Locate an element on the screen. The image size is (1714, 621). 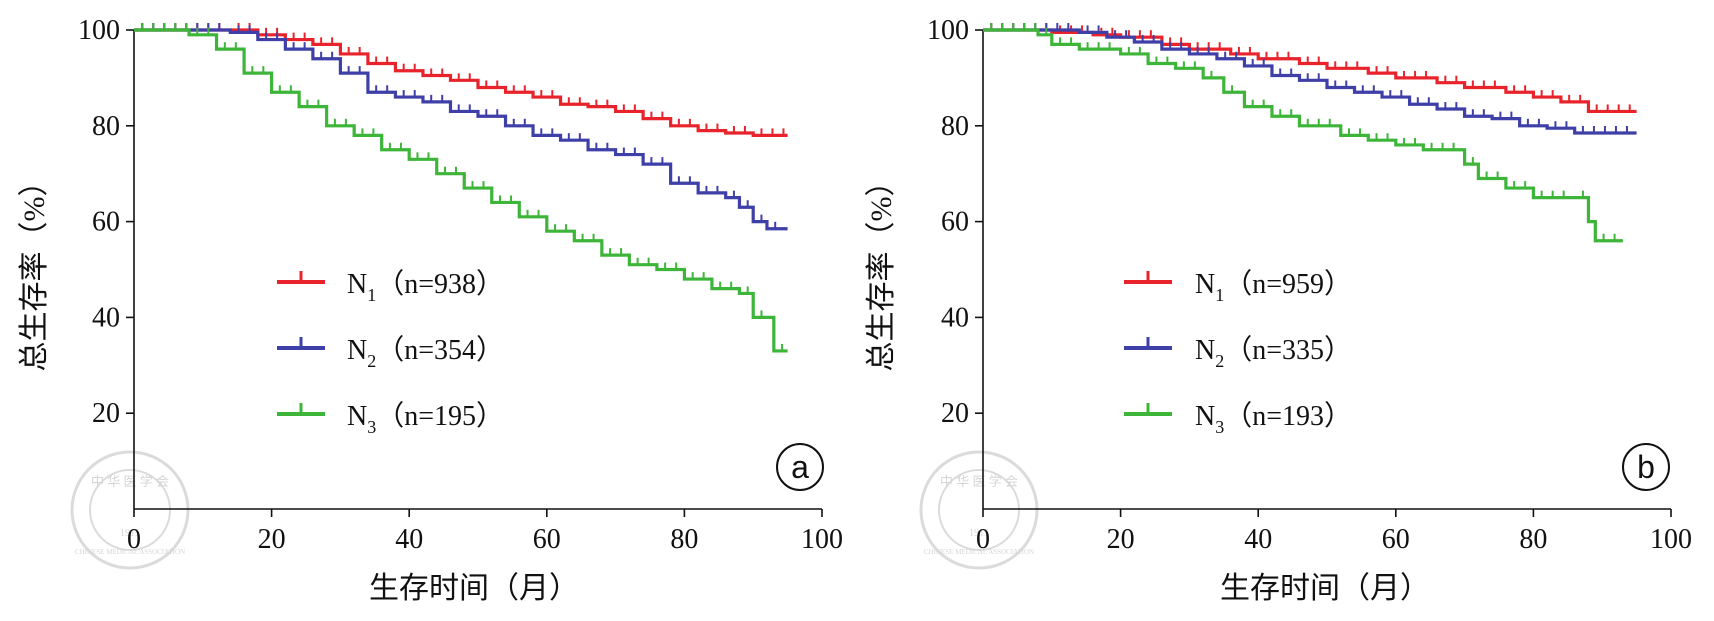
series-n3 is located at coordinates (1303, 133).